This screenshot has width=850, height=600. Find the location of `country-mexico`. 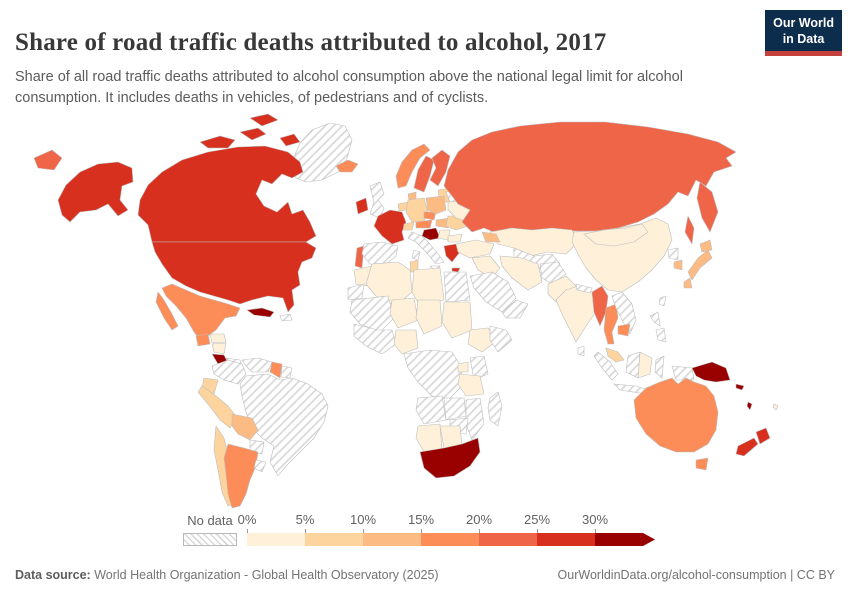

country-mexico is located at coordinates (201, 312).